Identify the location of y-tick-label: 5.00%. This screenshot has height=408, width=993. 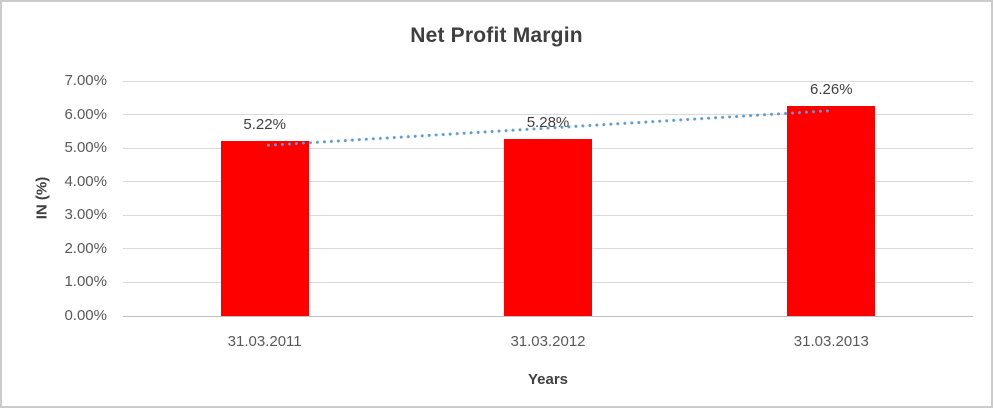
(85, 148).